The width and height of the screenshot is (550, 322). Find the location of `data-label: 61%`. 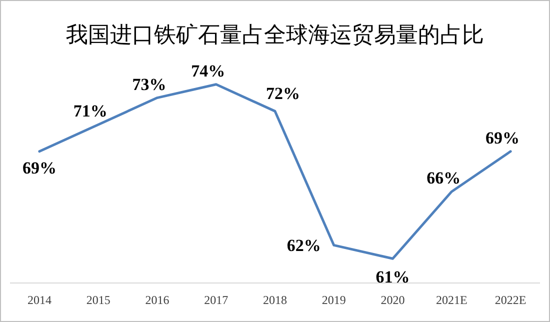

data-label: 61% is located at coordinates (393, 277).